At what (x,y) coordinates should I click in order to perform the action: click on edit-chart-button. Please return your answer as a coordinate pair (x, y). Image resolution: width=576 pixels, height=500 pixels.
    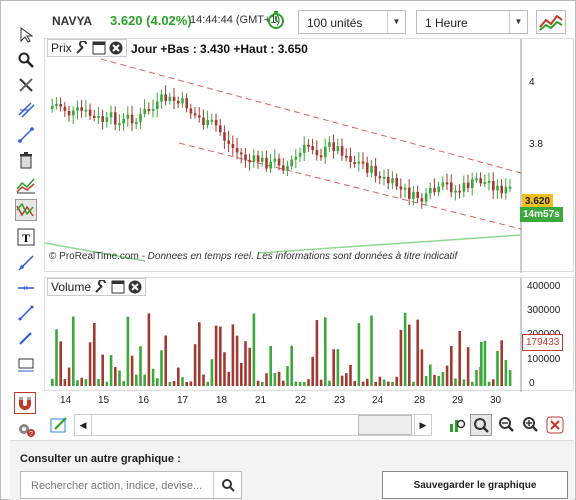
    Looking at the image, I should click on (59, 425).